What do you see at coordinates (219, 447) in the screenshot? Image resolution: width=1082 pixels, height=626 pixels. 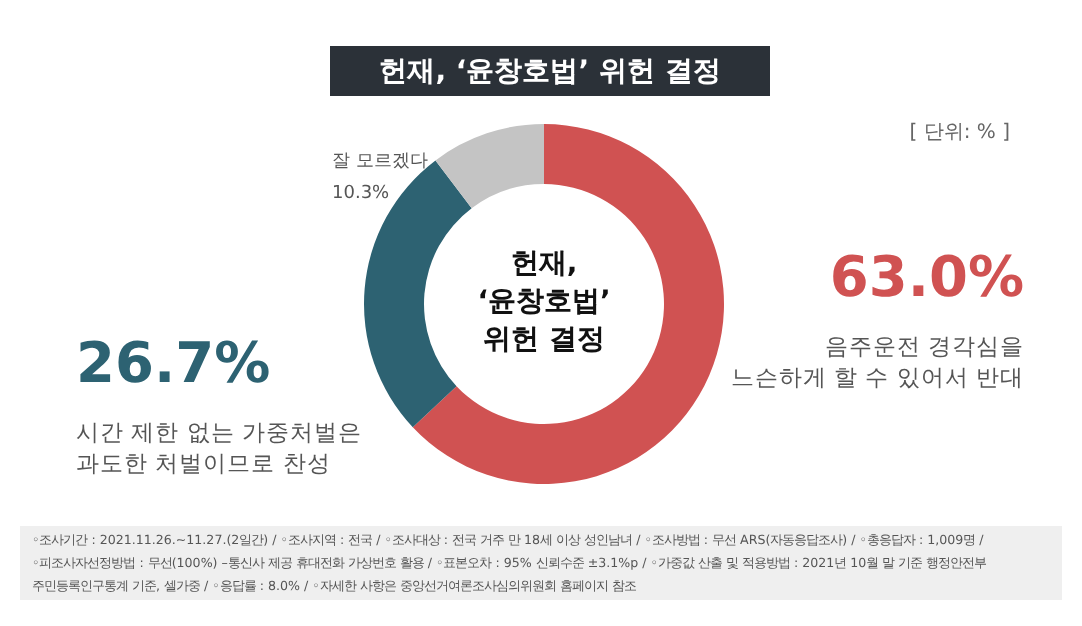 I see `slice-label: 시간 제한 없는 가중처벌은 과도한 처벌이므로 찬성` at bounding box center [219, 447].